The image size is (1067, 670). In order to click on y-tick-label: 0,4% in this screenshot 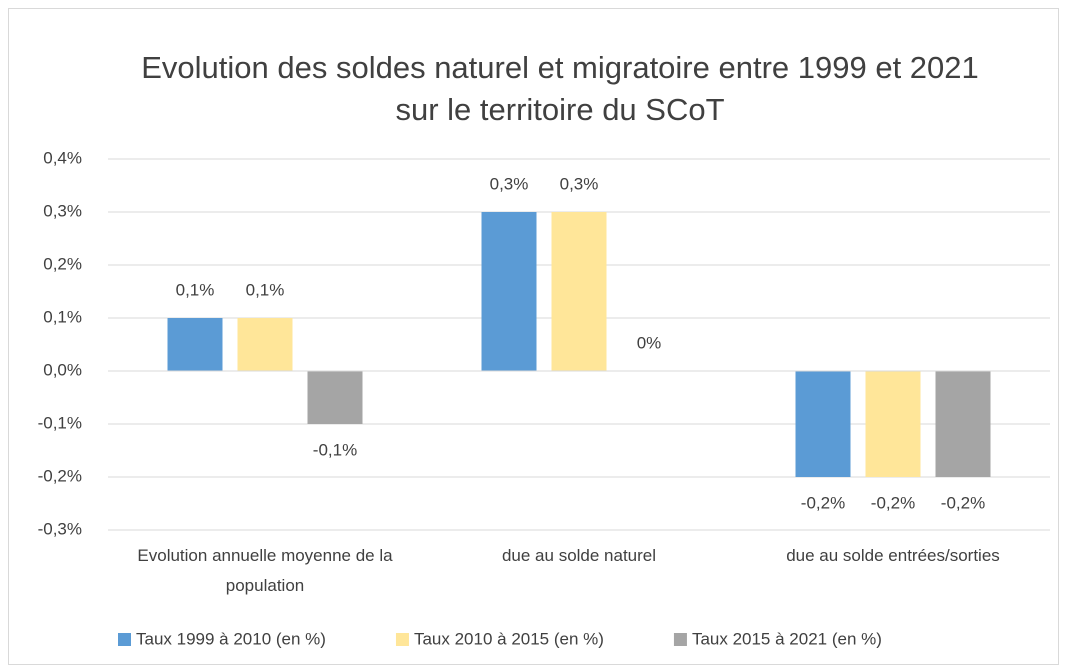, I will do `click(62, 157)`.